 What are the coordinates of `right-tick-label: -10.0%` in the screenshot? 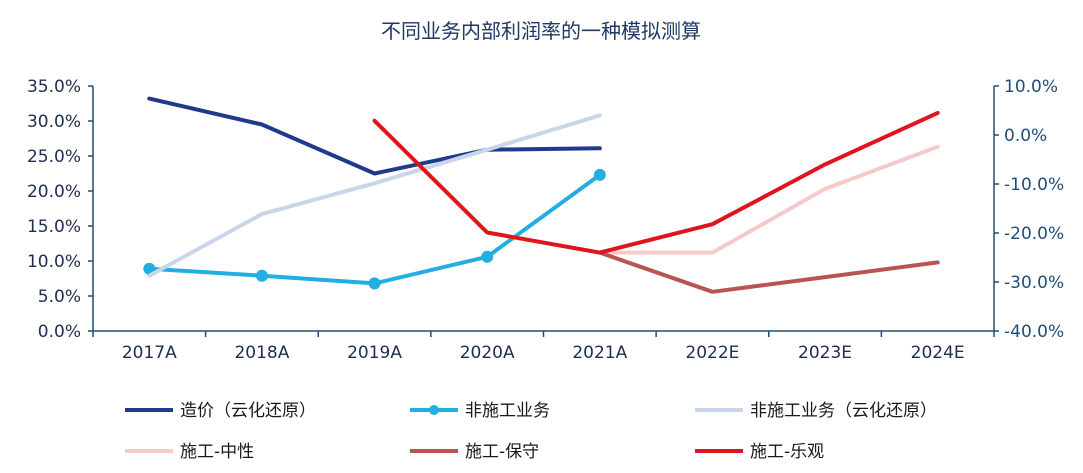 It's located at (1034, 185).